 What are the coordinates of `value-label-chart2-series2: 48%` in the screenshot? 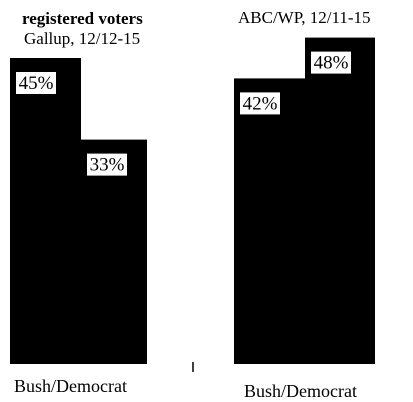 It's located at (331, 63).